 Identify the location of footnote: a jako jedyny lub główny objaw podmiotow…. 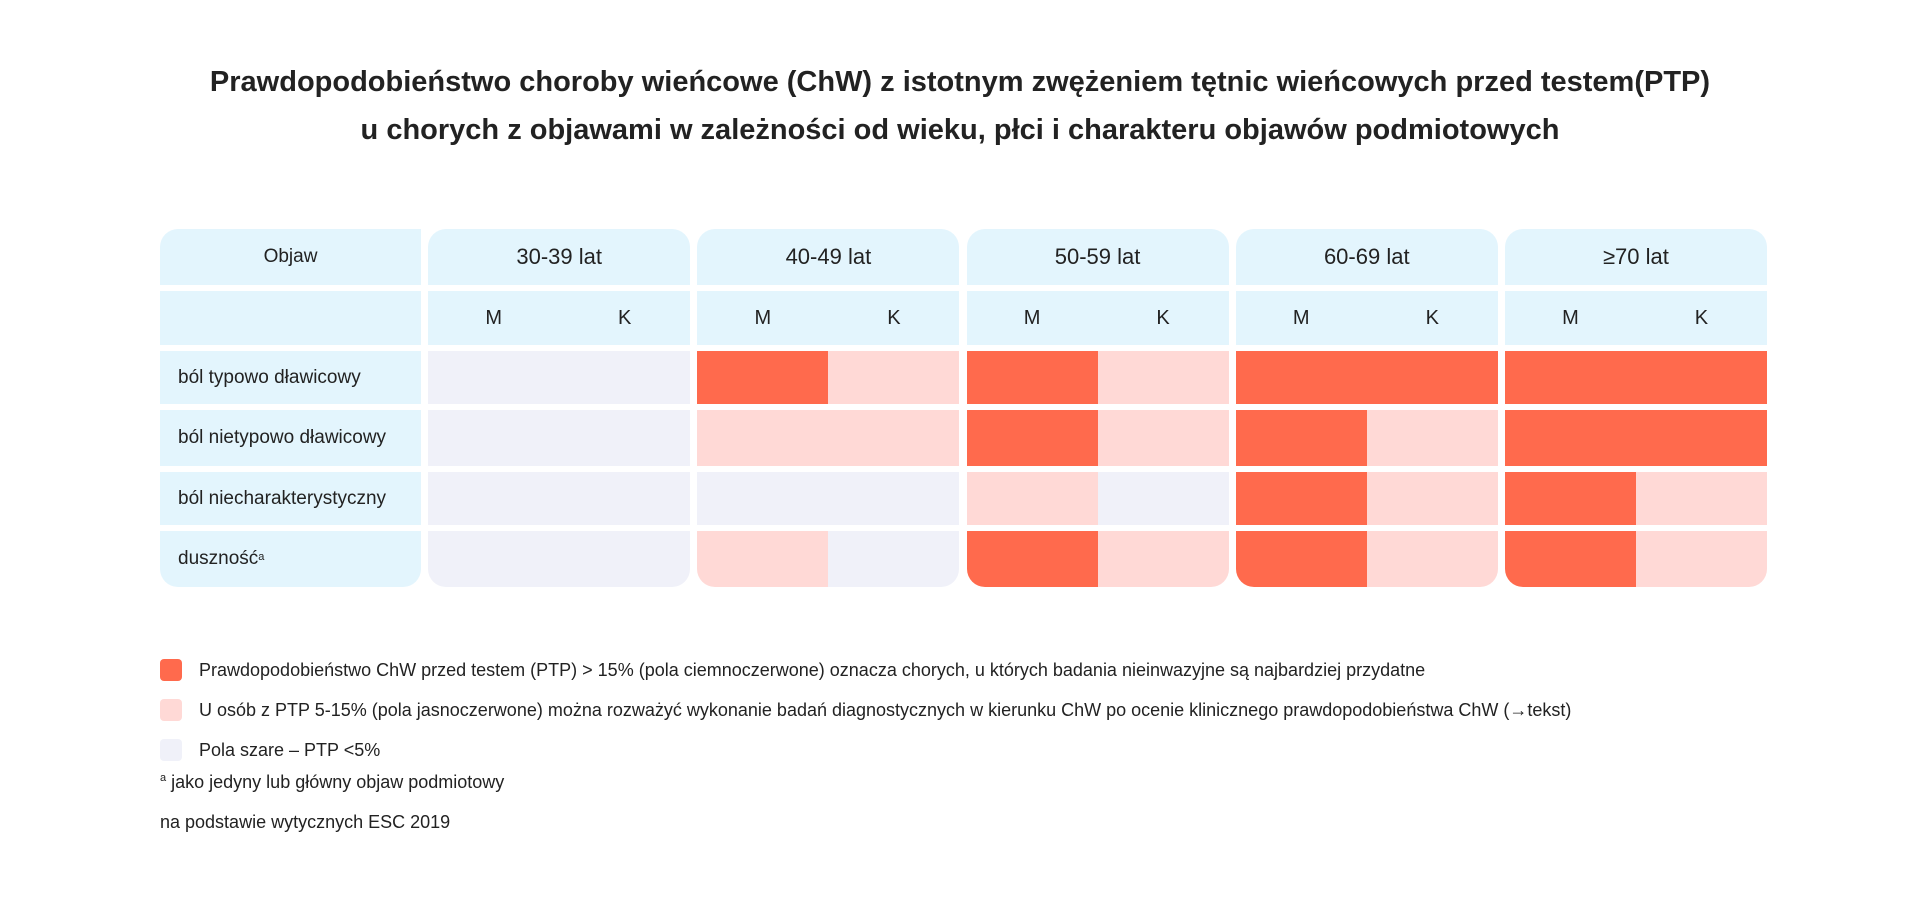
(332, 782).